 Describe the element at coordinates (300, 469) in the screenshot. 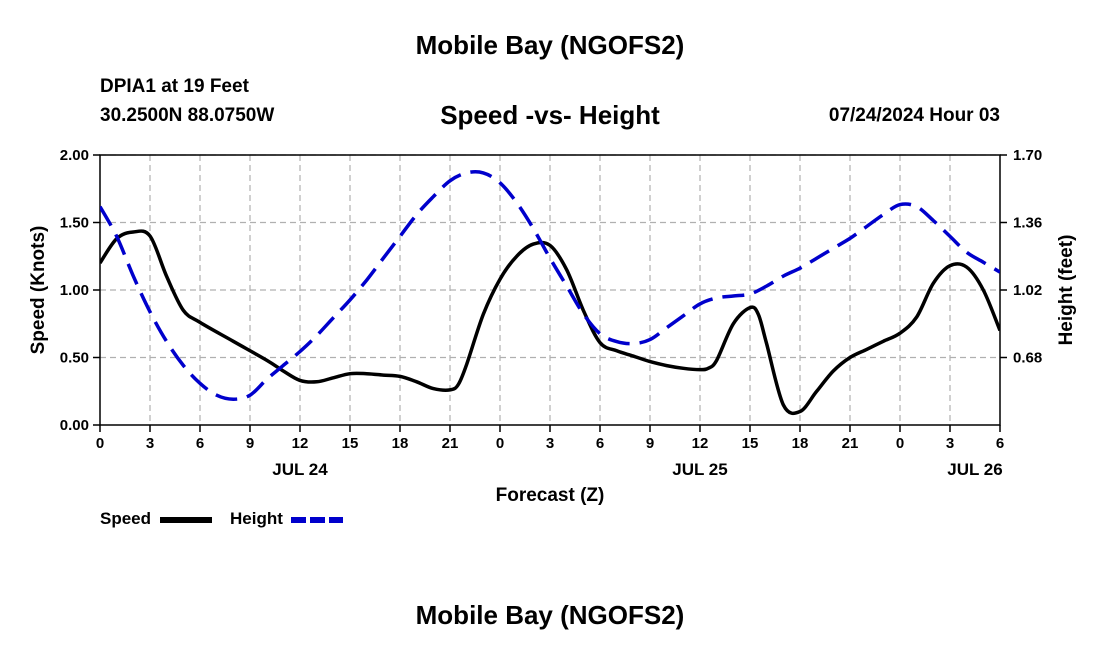

I see `date-label: JUL 24` at that location.